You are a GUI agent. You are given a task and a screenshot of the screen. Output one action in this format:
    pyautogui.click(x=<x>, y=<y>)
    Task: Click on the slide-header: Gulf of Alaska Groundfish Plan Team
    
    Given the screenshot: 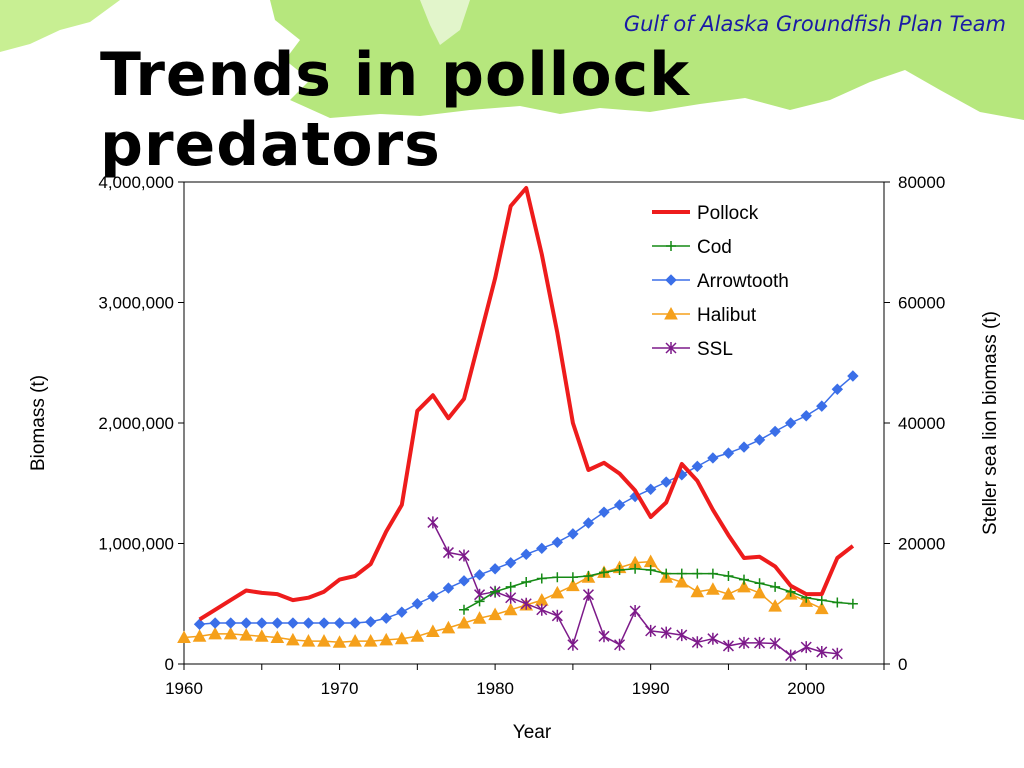 What is the action you would take?
    pyautogui.click(x=814, y=24)
    